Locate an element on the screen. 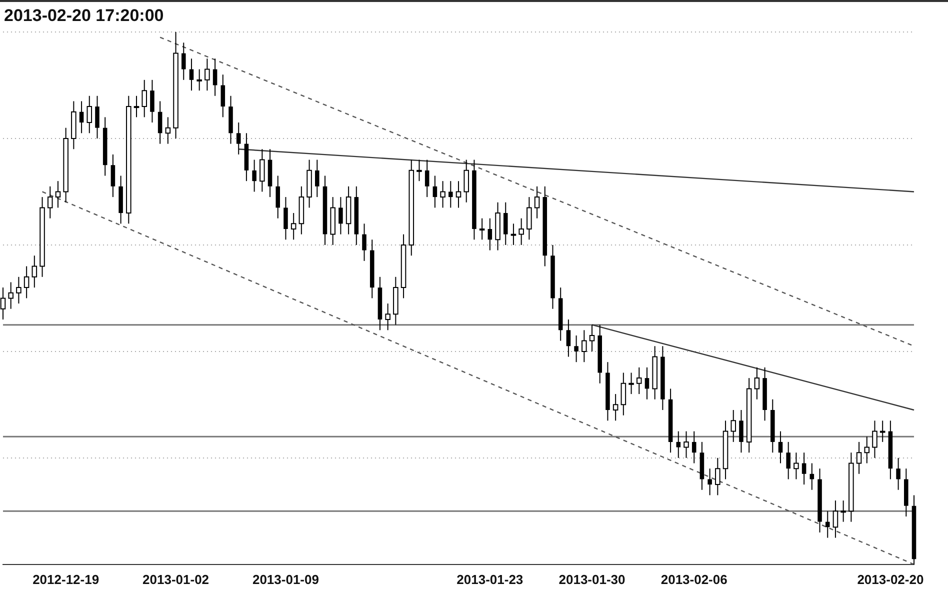  x-tick-label: 2013-01-09 is located at coordinates (285, 579).